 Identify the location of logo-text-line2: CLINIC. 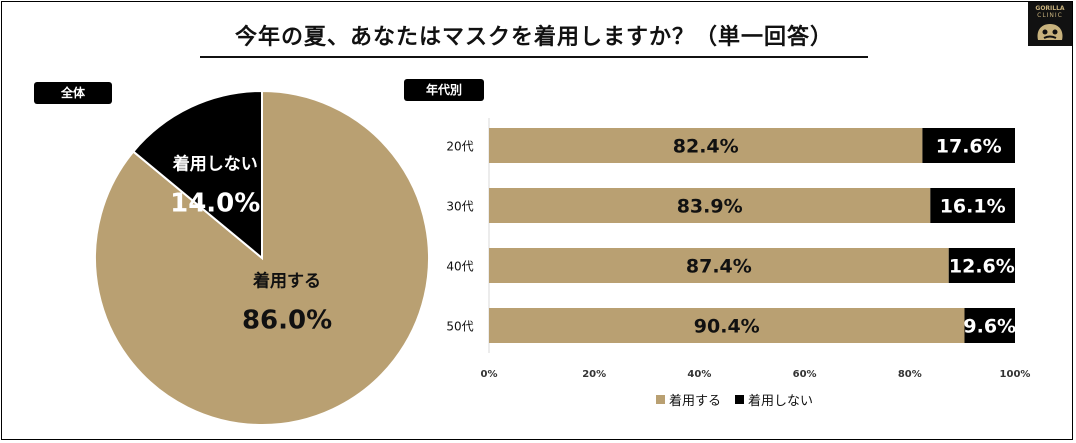
(1050, 15).